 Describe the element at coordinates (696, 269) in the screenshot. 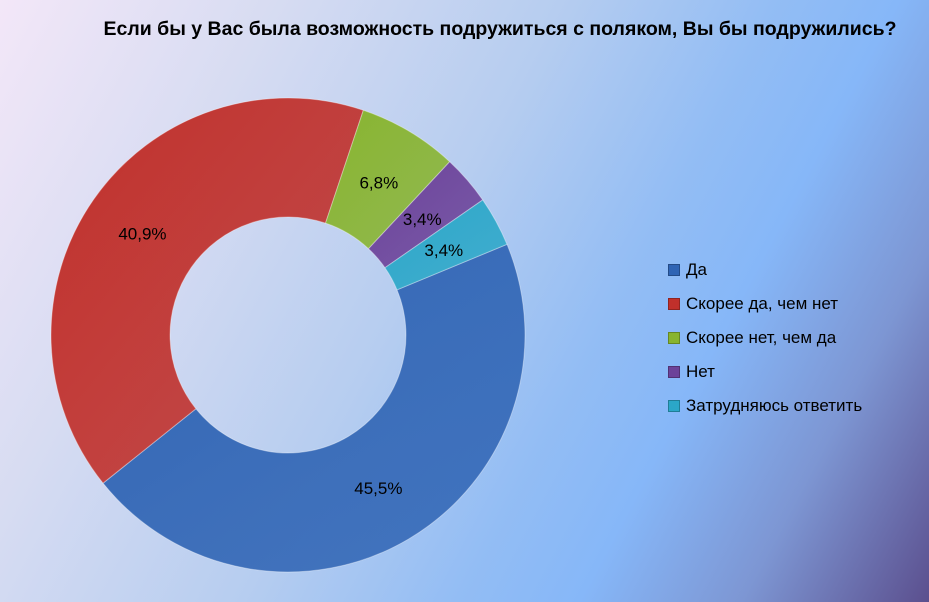

I see `legend-label-yes: Да` at that location.